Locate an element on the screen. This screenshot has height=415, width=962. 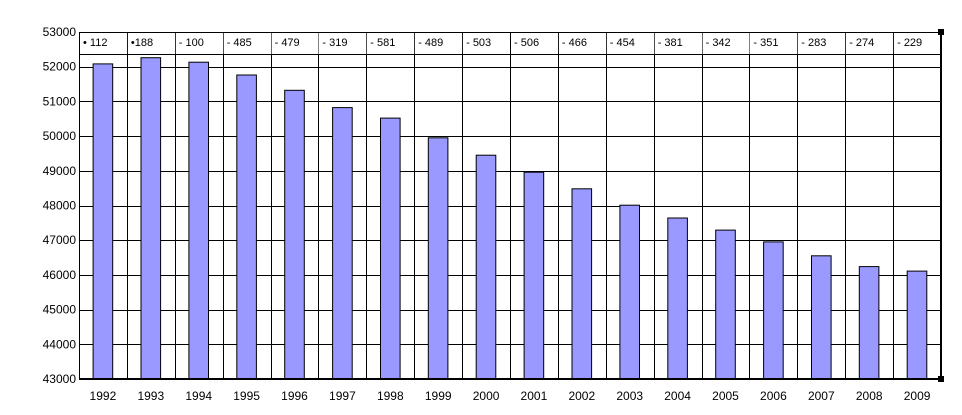
data-label-1995: - 485 is located at coordinates (239, 43).